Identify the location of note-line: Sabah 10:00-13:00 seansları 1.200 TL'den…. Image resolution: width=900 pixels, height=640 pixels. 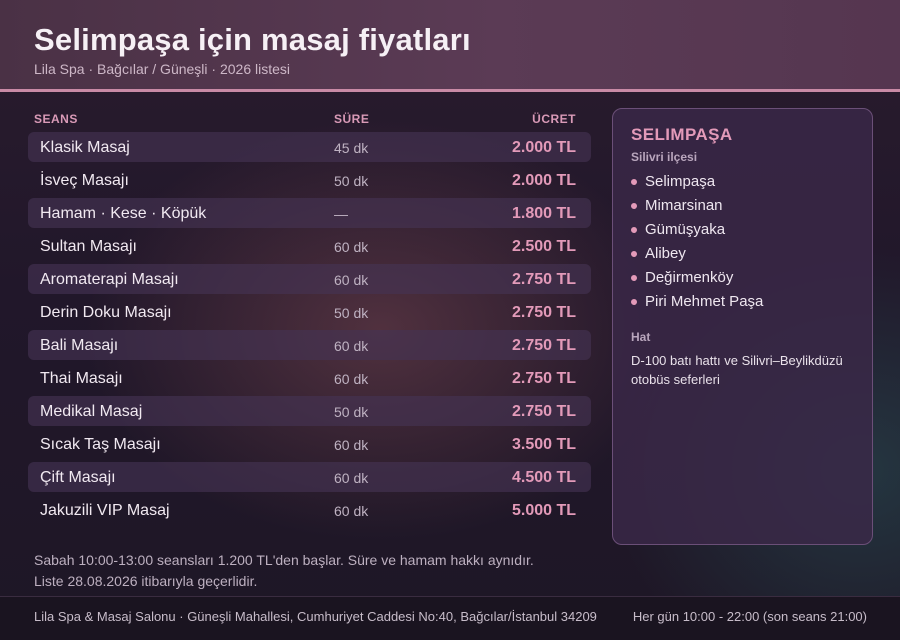
(284, 560).